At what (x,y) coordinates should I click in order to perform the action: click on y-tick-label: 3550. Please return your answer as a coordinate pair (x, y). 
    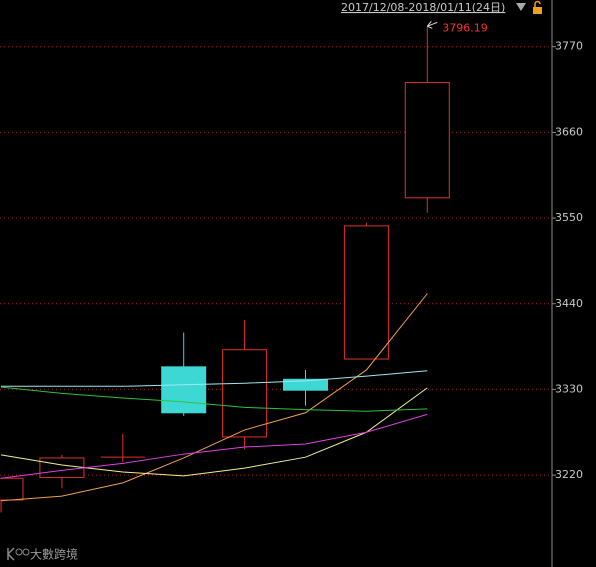
    Looking at the image, I should click on (569, 217).